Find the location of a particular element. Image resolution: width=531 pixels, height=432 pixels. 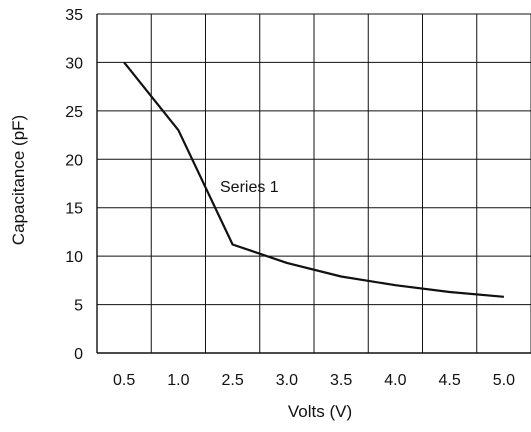

y-axis-title: Capacitance (pF) is located at coordinates (18, 180).